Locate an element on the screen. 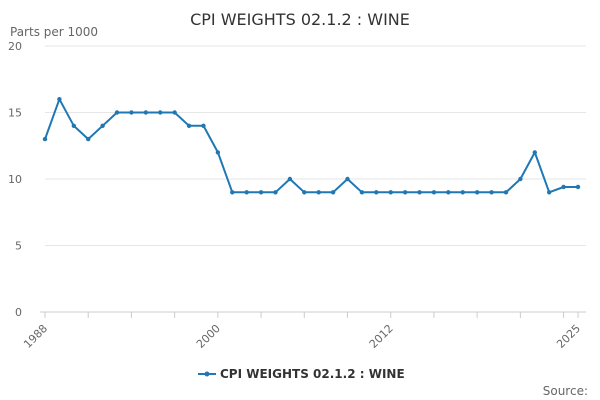  y-tick-label: 0 is located at coordinates (18, 312).